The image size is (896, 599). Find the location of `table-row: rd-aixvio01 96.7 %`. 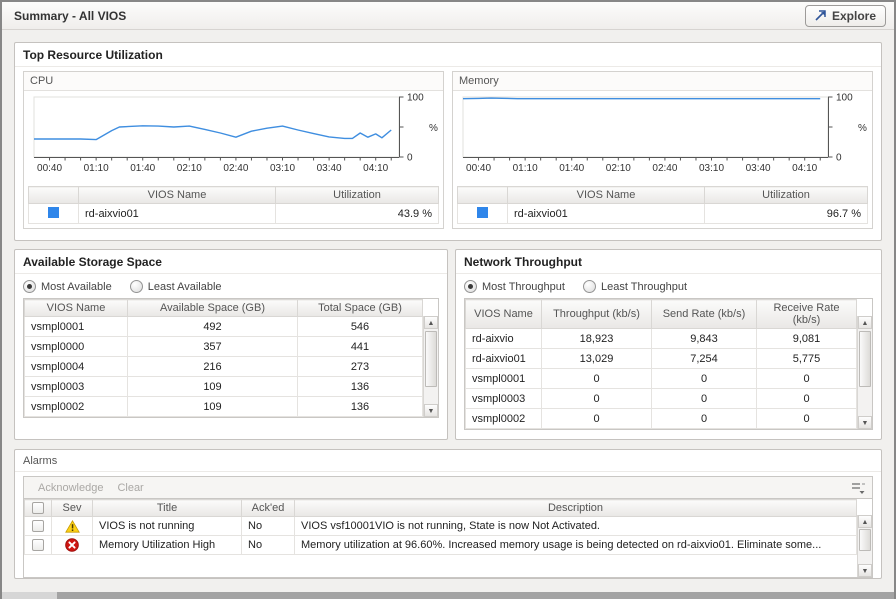

table-row: rd-aixvio01 96.7 % is located at coordinates (662, 213).